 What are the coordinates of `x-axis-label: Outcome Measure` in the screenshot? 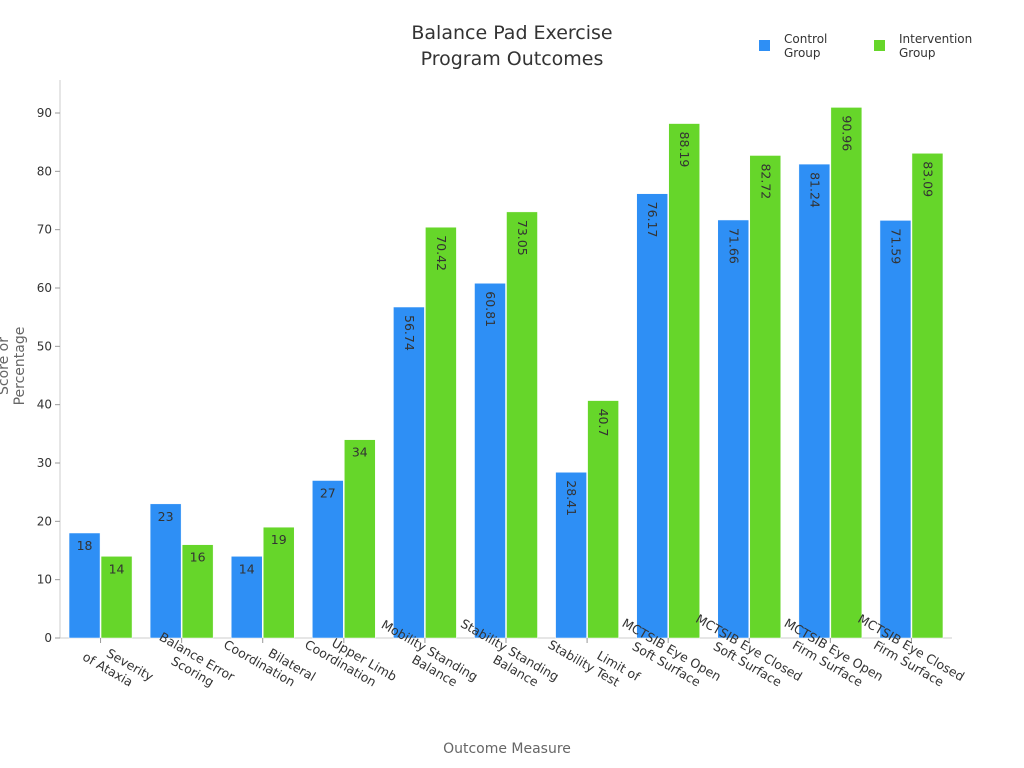 It's located at (507, 749).